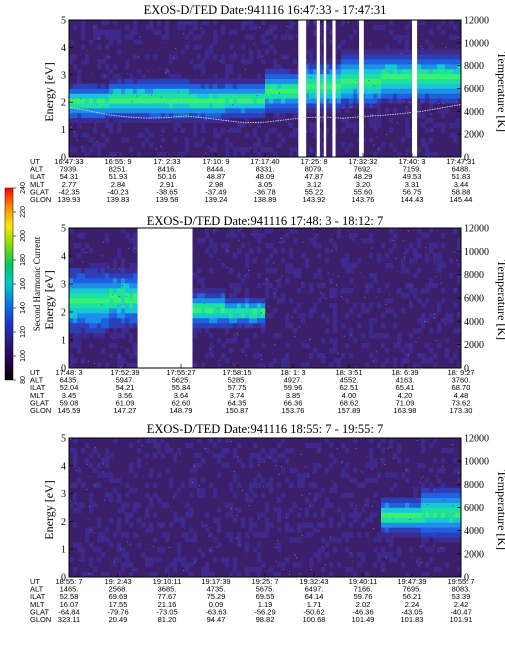 Image resolution: width=505 pixels, height=649 pixels. Describe the element at coordinates (302, 88) in the screenshot. I see `data-gap` at that location.